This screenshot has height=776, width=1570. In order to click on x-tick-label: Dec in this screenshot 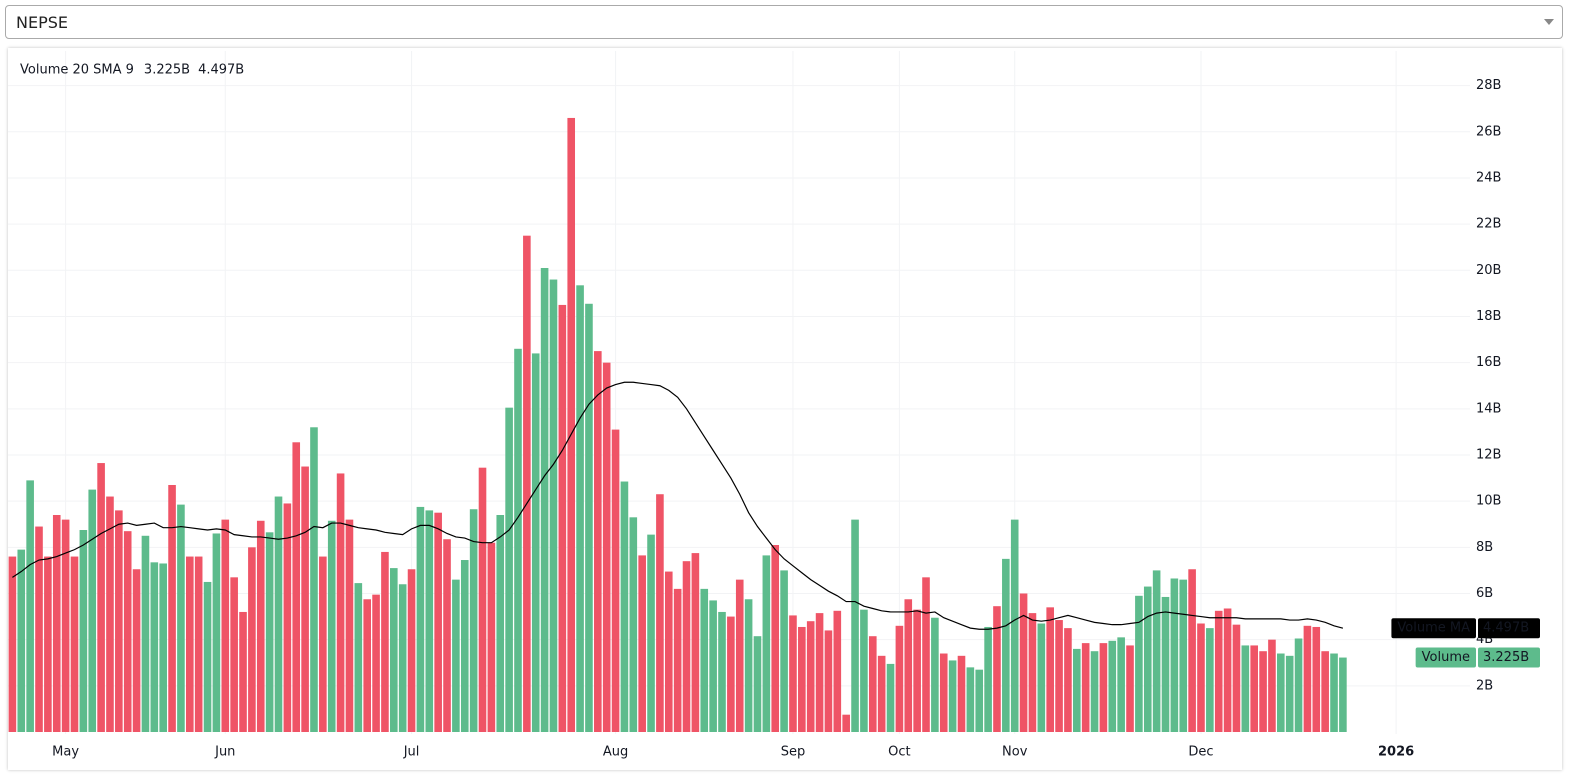, I will do `click(1200, 752)`.